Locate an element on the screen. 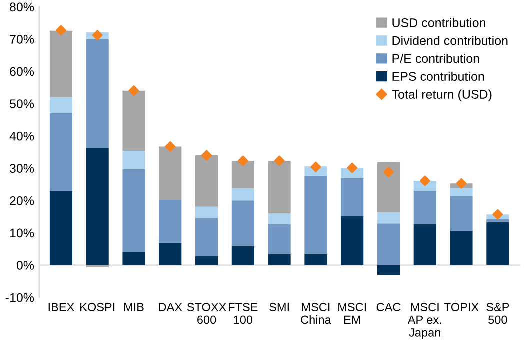  x-tick-label: MSCI China is located at coordinates (316, 313).